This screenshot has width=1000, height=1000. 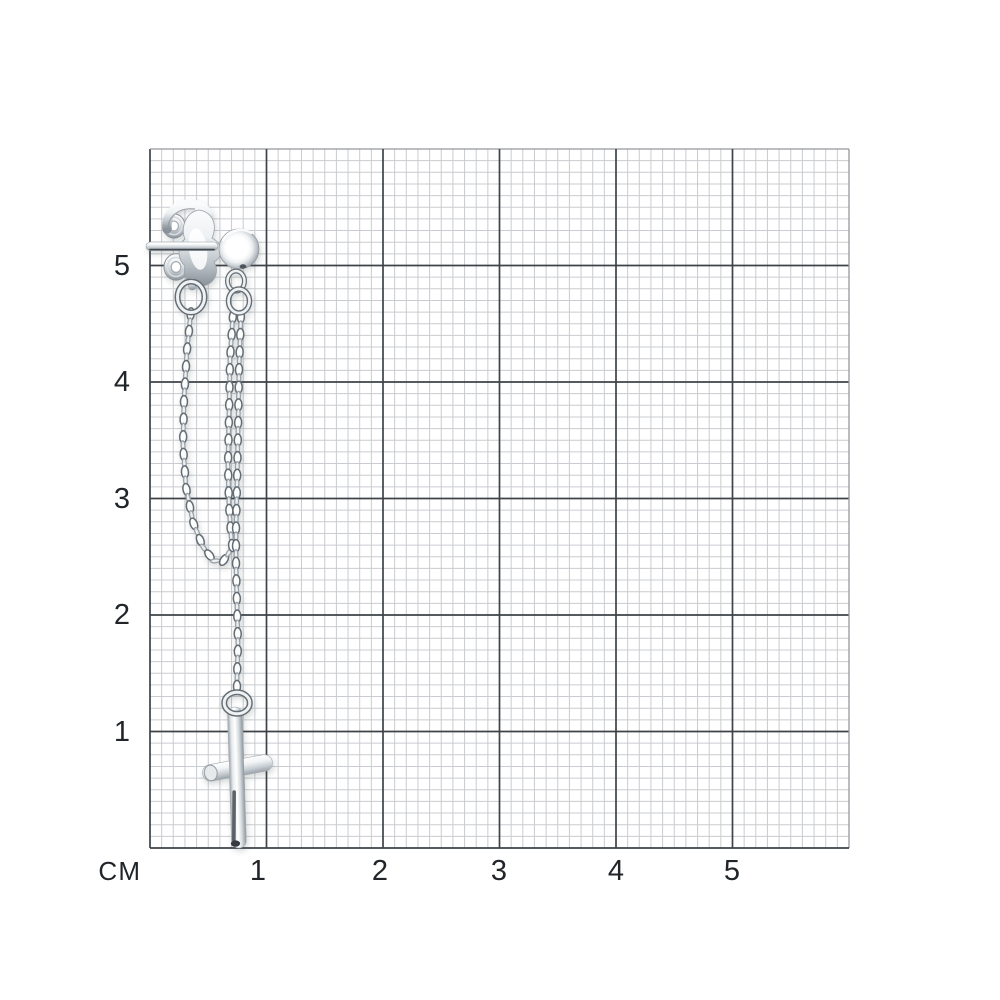 What do you see at coordinates (121, 732) in the screenshot?
I see `y-axis-label-1cm: 1` at bounding box center [121, 732].